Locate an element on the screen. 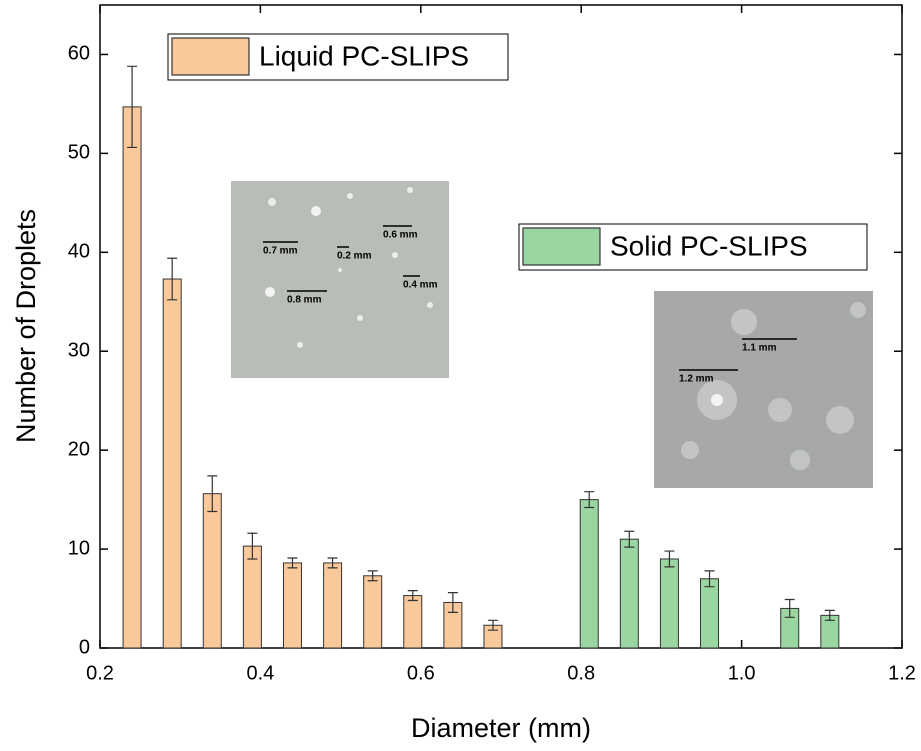 This screenshot has height=751, width=921. legend-label: Solid PC-SLIPS is located at coordinates (709, 245).